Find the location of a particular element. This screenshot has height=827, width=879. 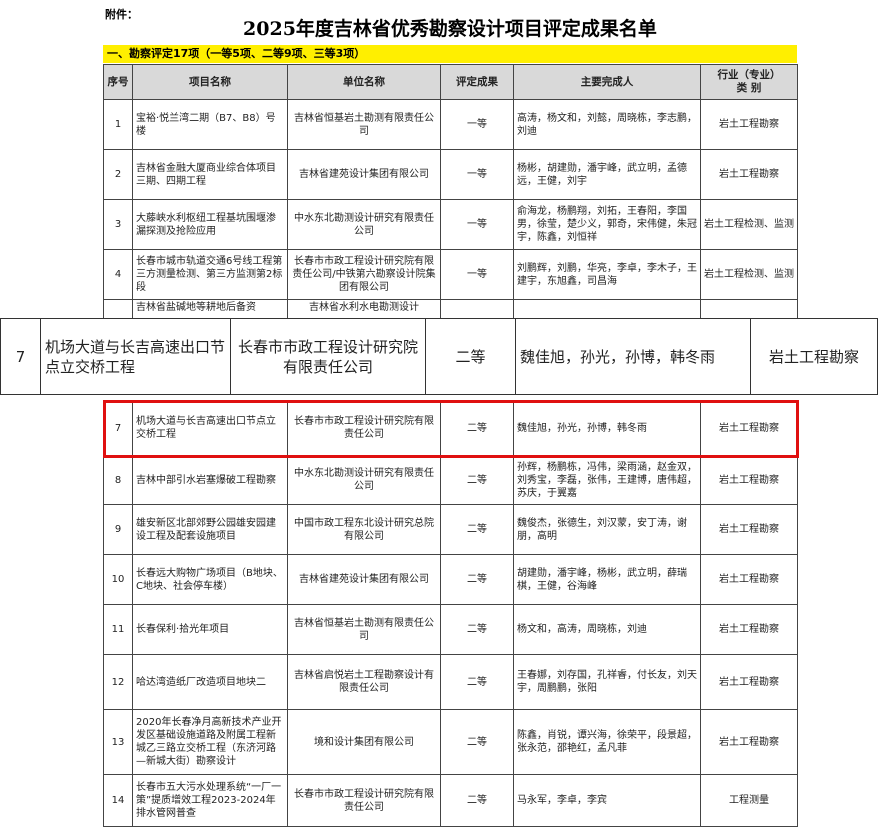

header-row: 序号 项目名称 单位名称 评定成果 主要完成人 行业（专业） 类 别 is located at coordinates (450, 82).